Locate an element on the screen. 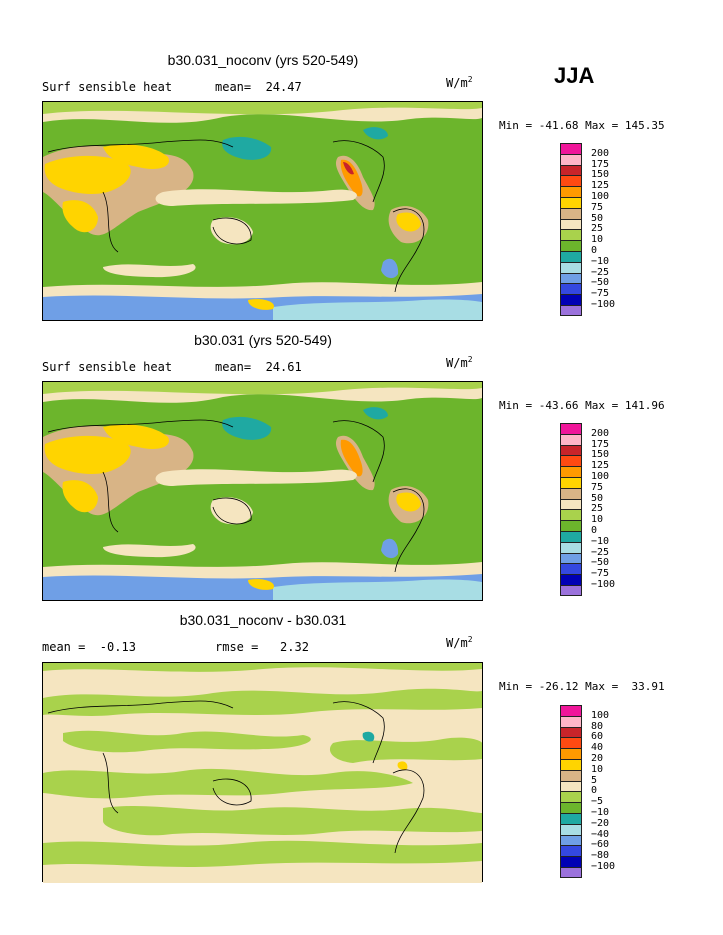 This screenshot has width=723, height=935. panel1-title: b30.031_noconv (yrs 520-549) is located at coordinates (263, 60).